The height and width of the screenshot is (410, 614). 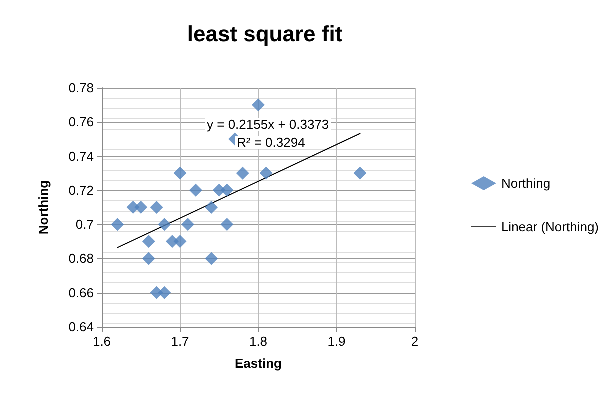 I want to click on y-tick-label: 0.74, so click(x=81, y=156).